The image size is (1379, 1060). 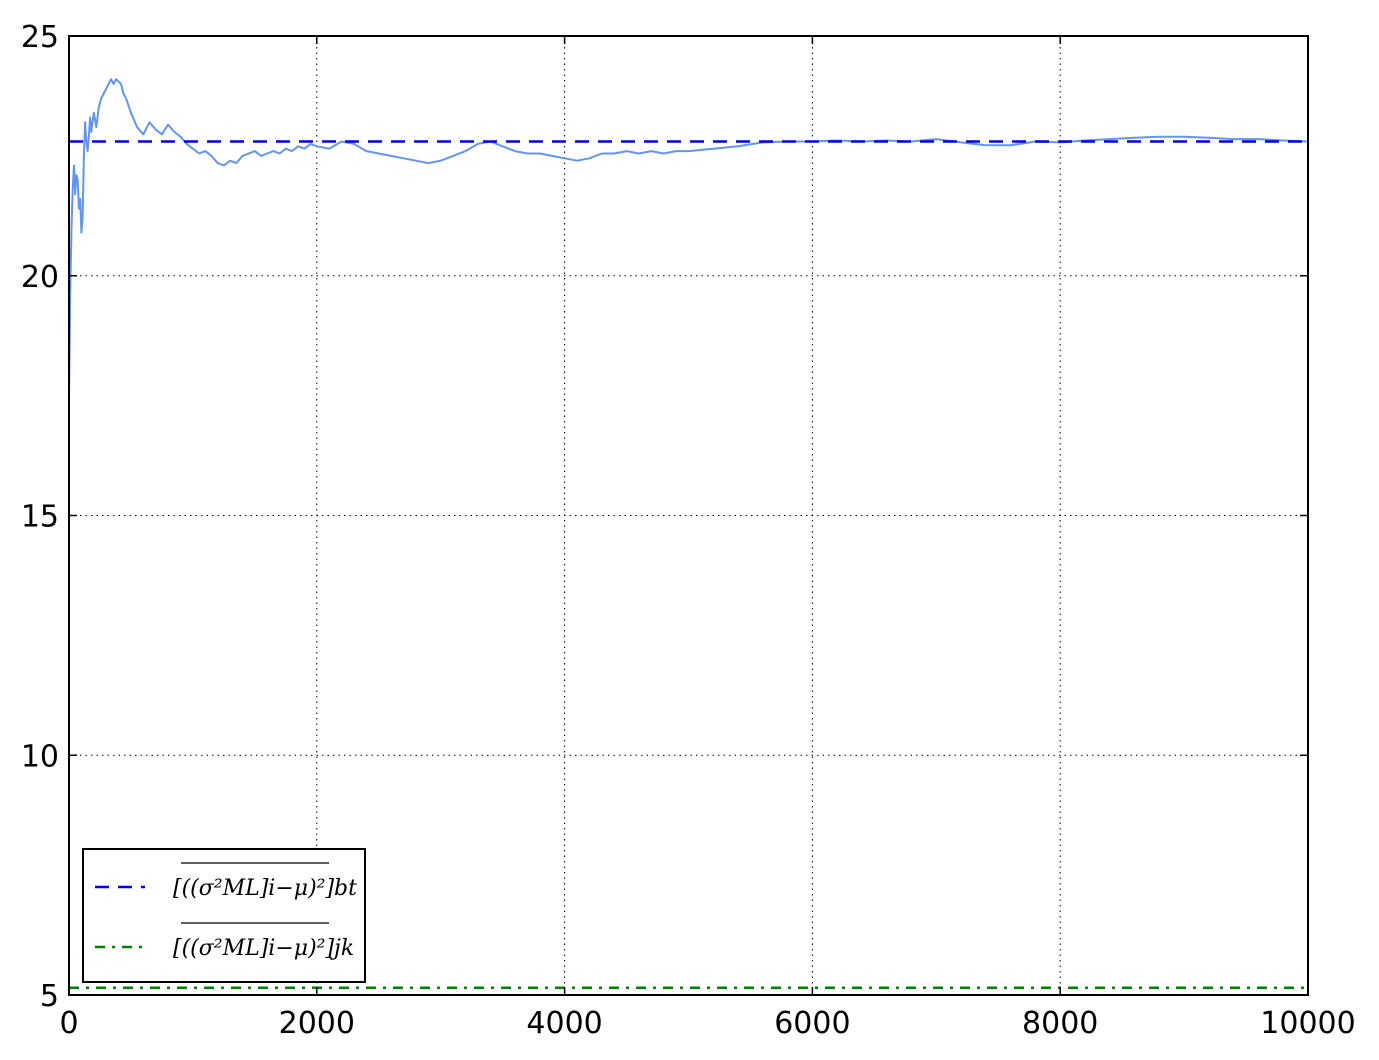 I want to click on x-tick-label: 2000, so click(x=317, y=1023).